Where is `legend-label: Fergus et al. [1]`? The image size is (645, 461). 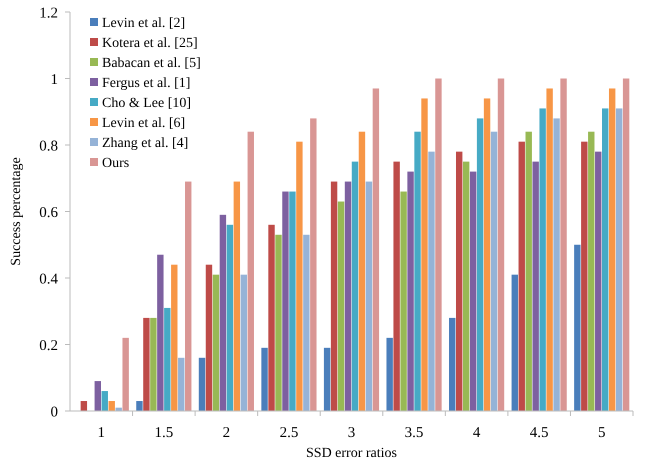 legend-label: Fergus et al. [1] is located at coordinates (146, 83).